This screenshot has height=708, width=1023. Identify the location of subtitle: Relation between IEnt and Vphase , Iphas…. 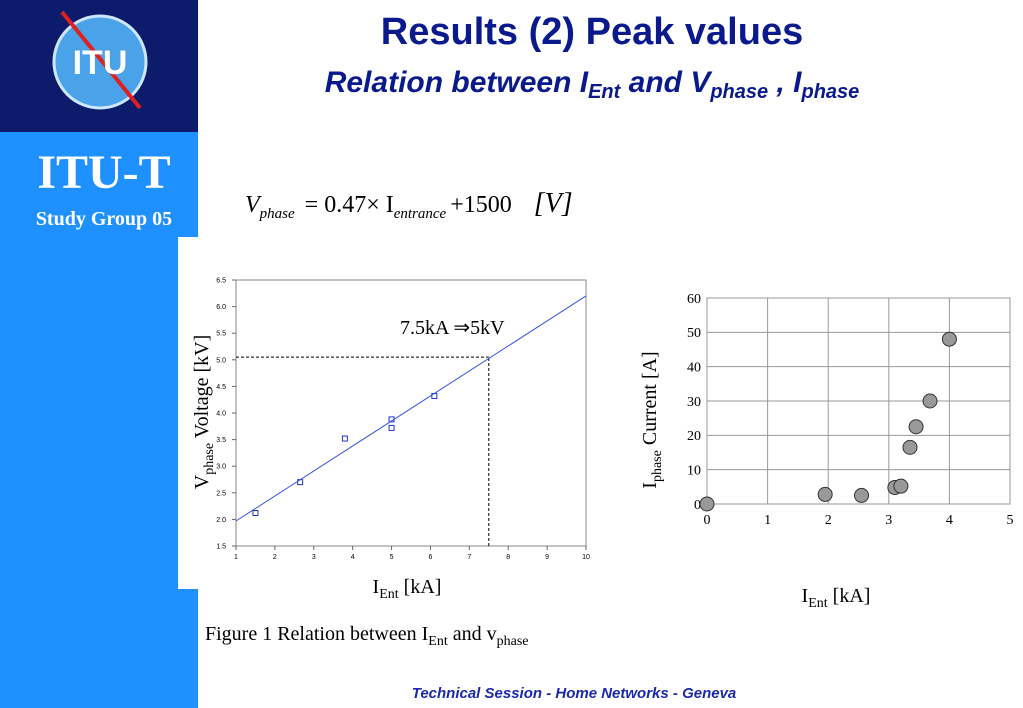
(592, 84).